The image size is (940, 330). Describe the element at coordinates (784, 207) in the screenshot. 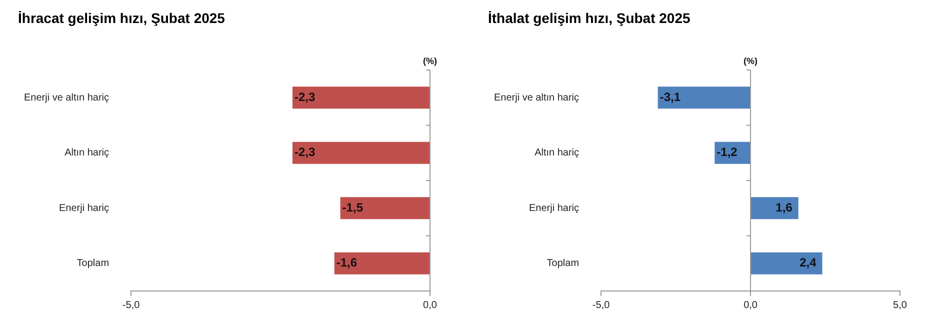

I see `data-label: 1,6` at that location.